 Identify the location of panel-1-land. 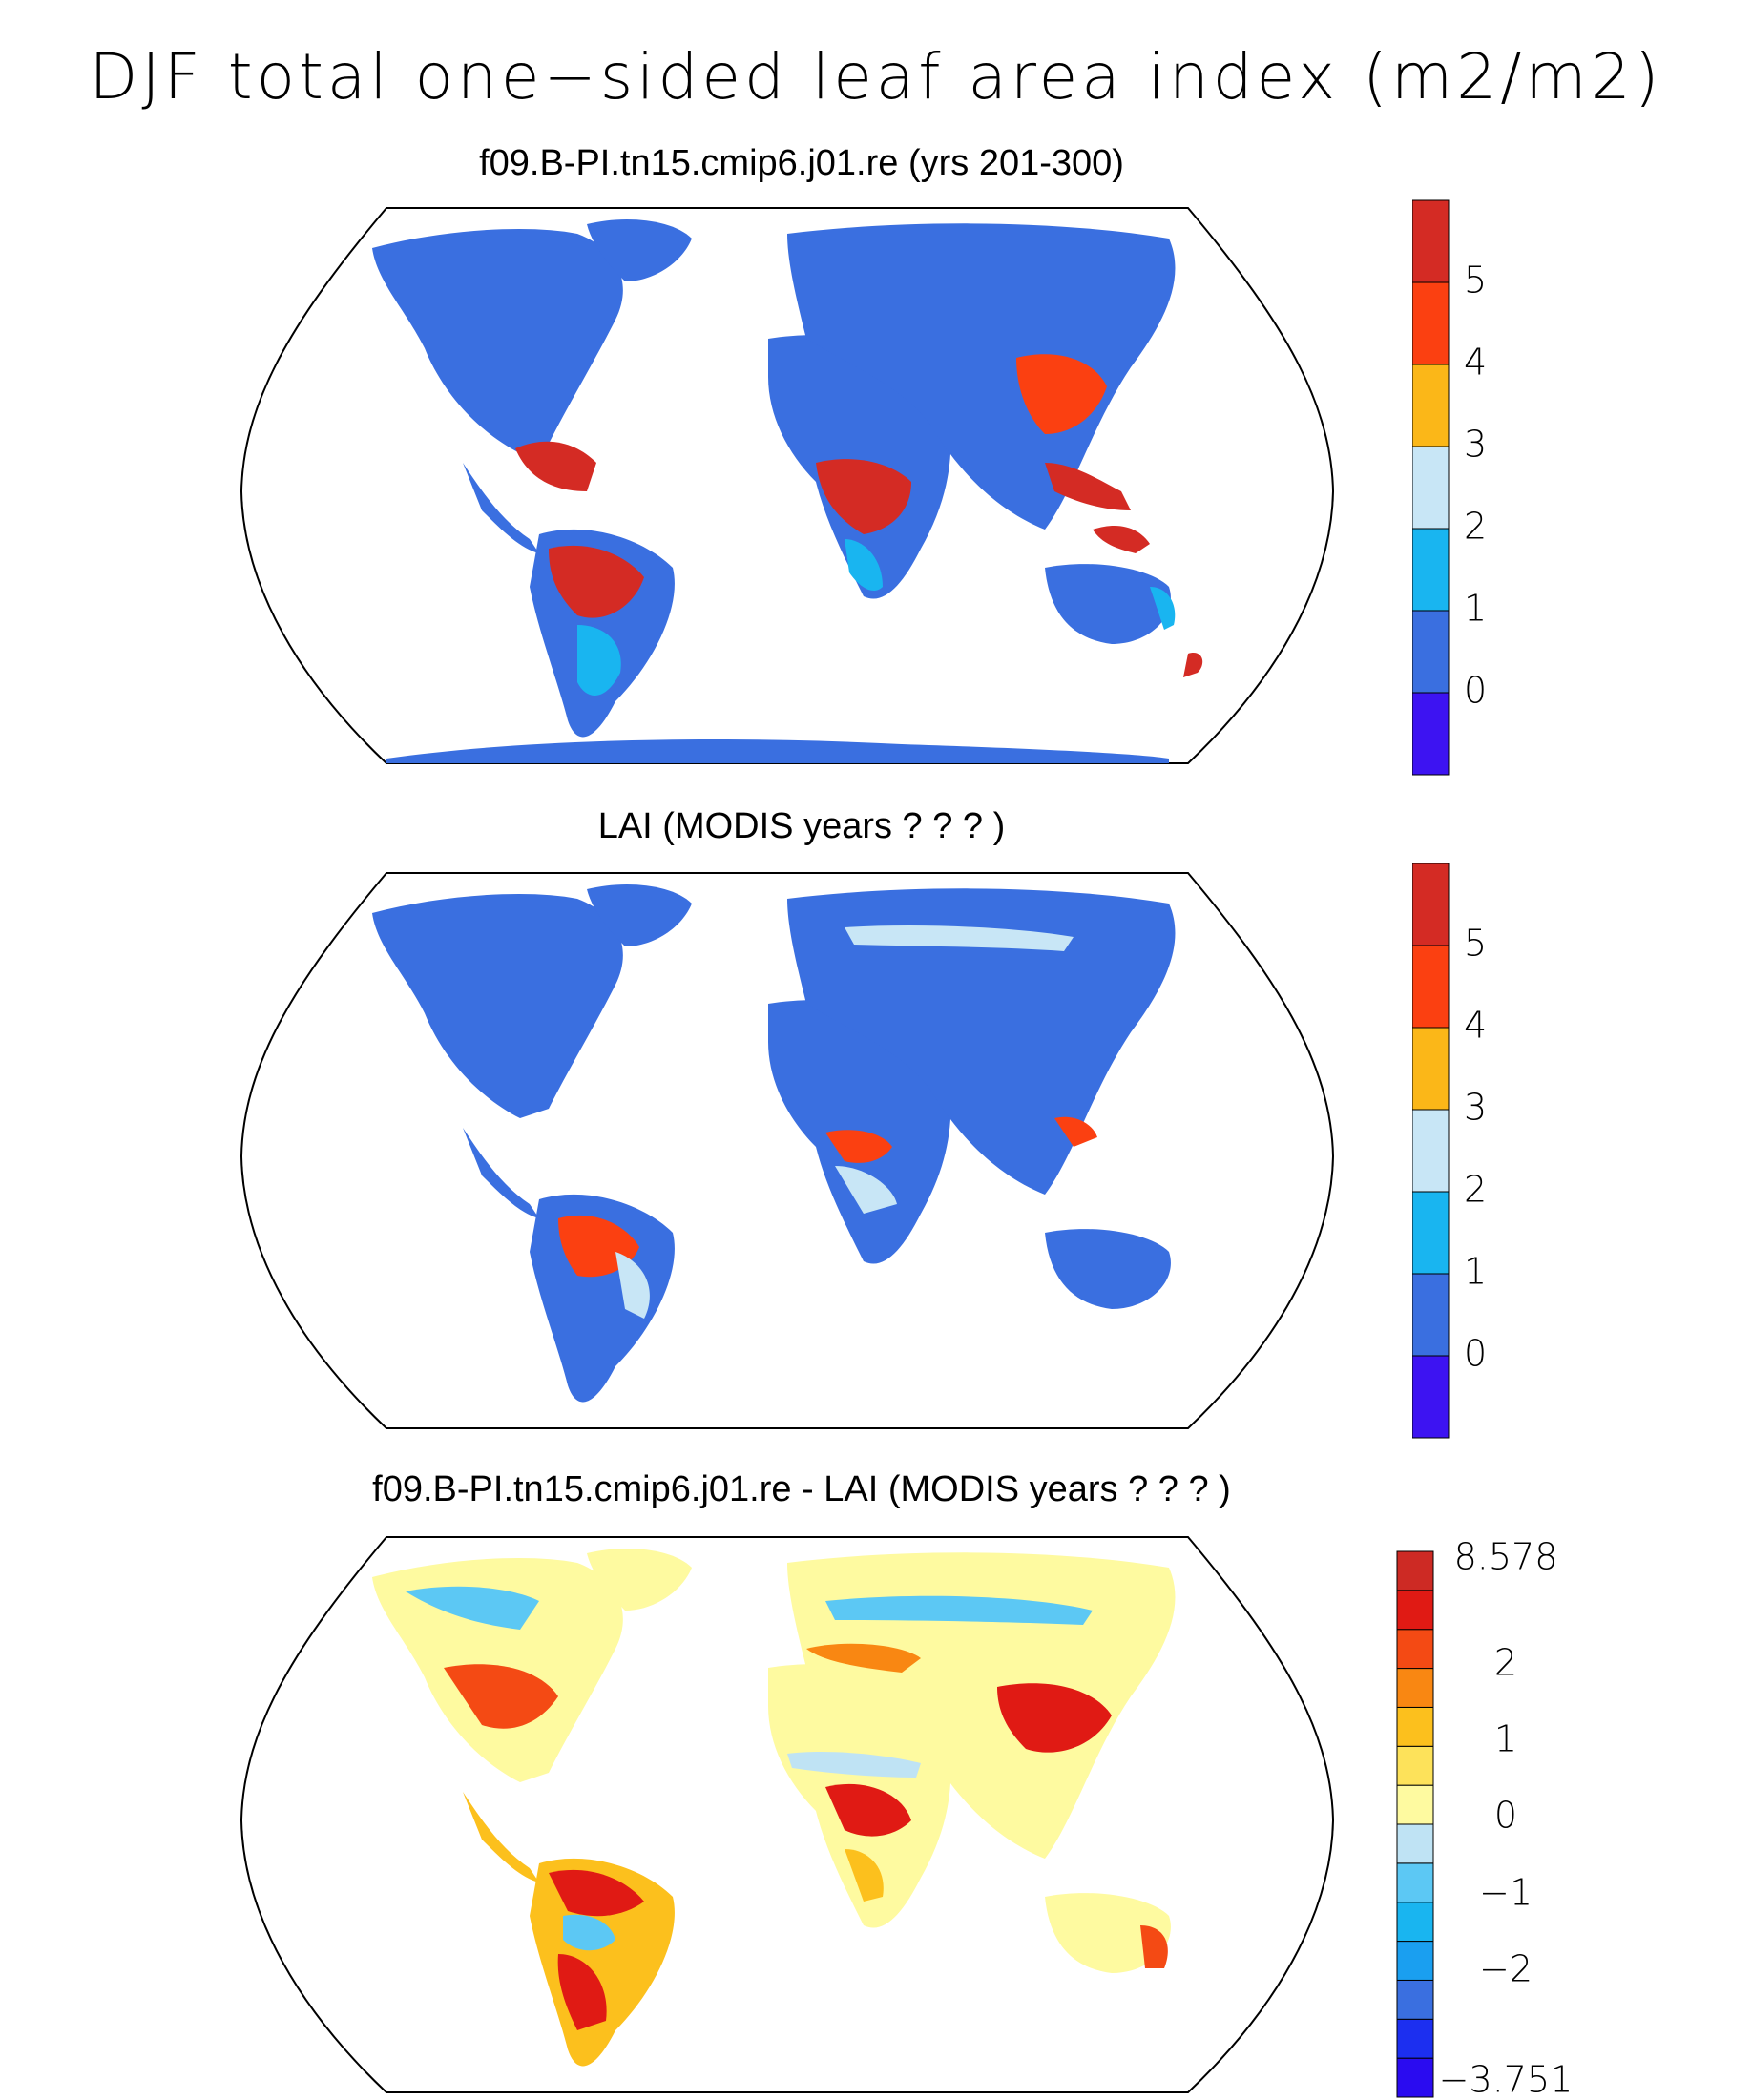
(787, 491).